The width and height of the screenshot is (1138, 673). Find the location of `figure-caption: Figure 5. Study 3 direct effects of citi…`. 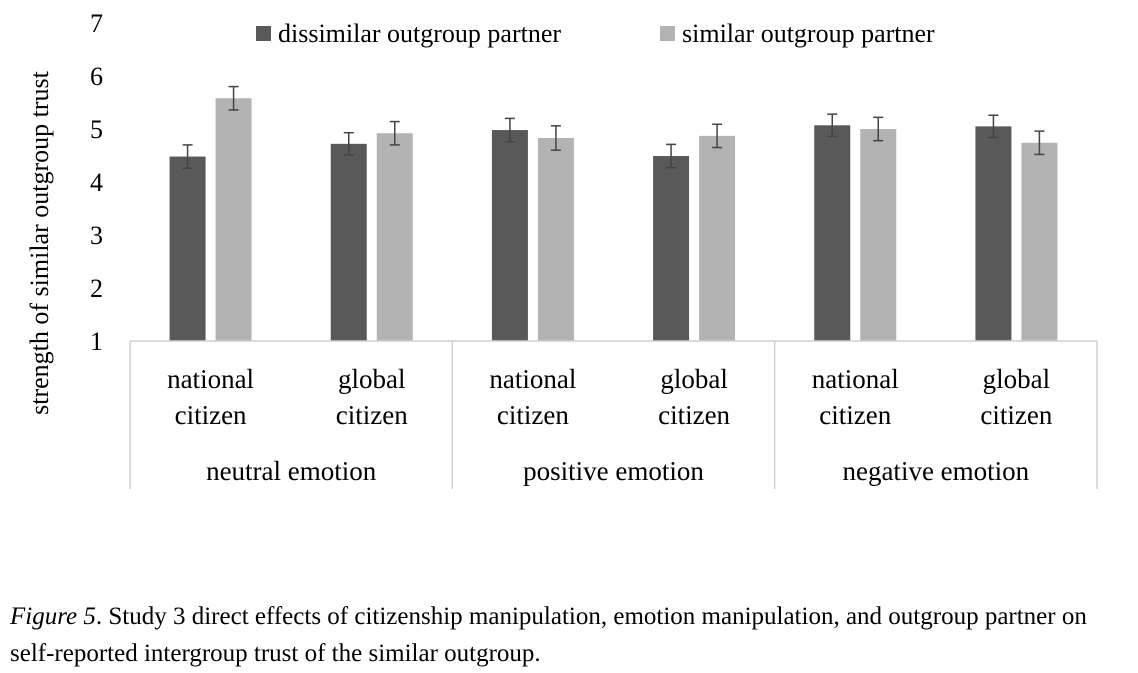

figure-caption: Figure 5. Study 3 direct effects of citi… is located at coordinates (571, 635).